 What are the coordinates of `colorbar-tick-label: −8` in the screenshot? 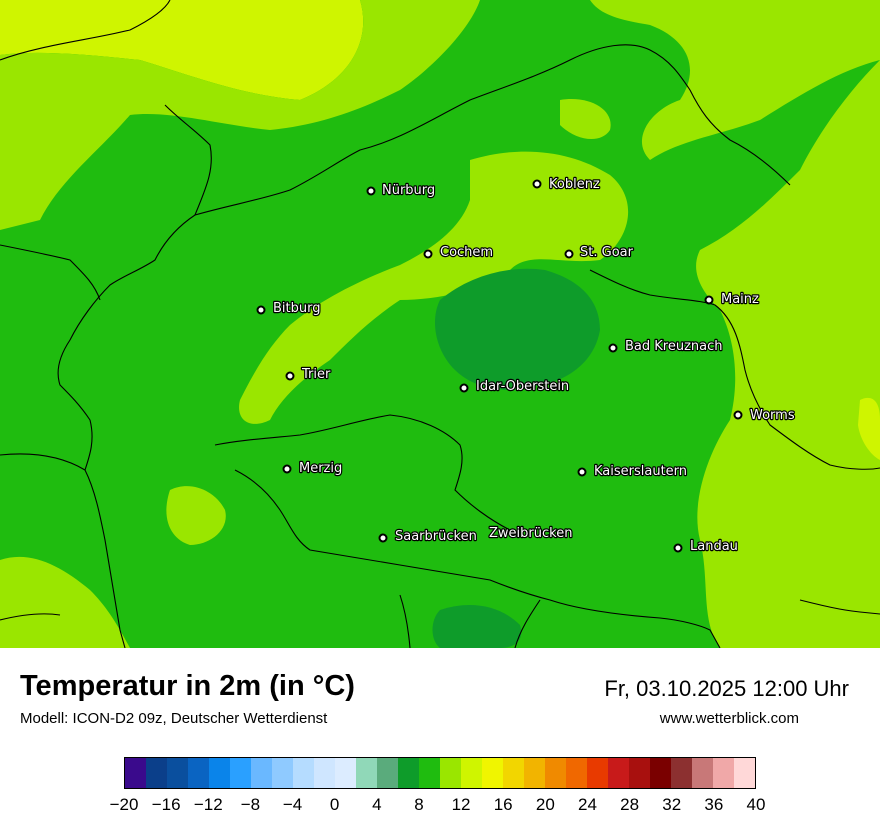 It's located at (250, 804).